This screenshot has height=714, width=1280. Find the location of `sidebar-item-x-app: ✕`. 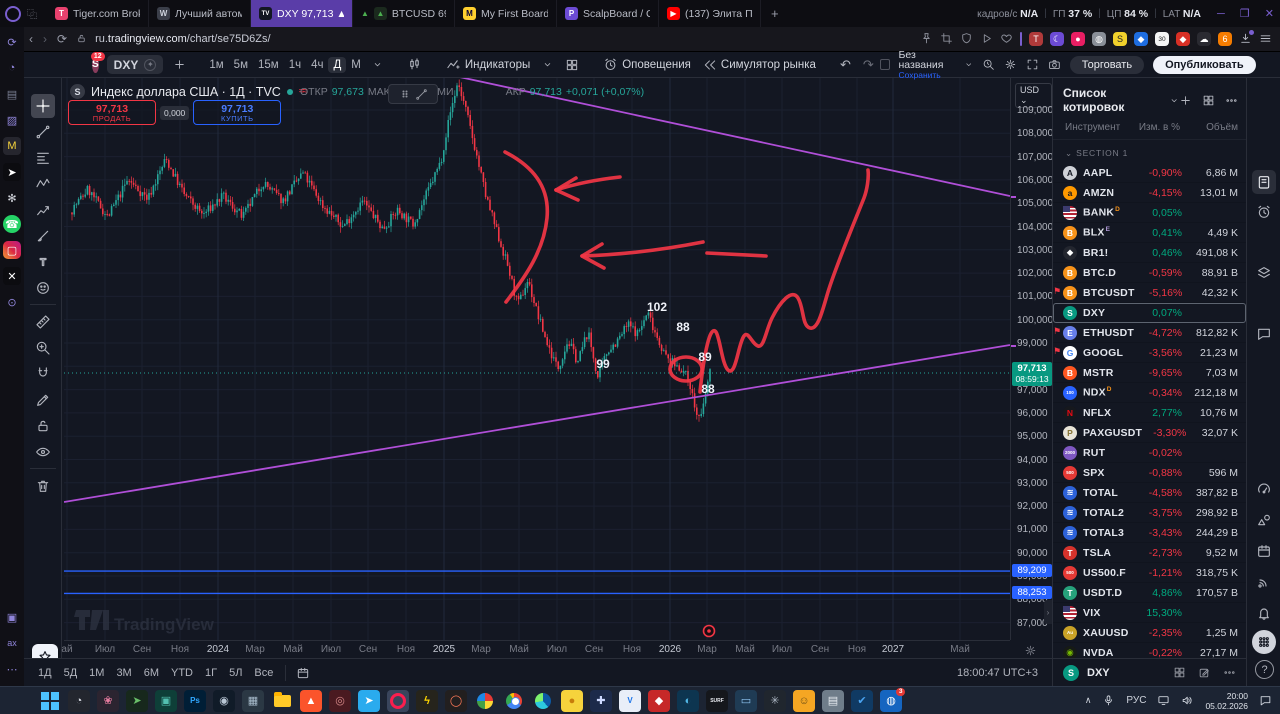

sidebar-item-x-app: ✕ is located at coordinates (12, 276).